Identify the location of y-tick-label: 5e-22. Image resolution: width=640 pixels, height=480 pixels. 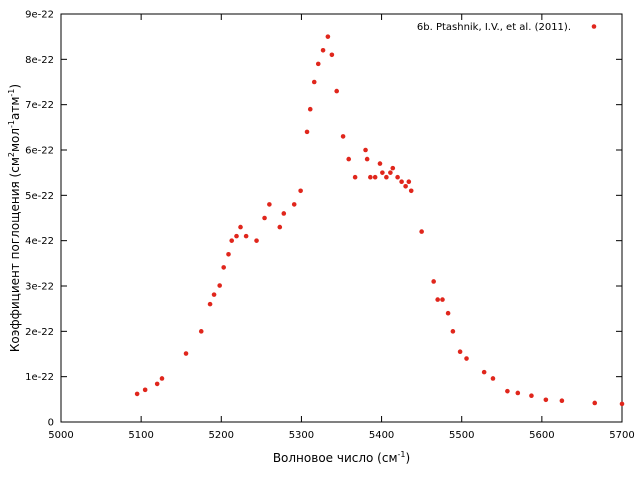
(39, 196).